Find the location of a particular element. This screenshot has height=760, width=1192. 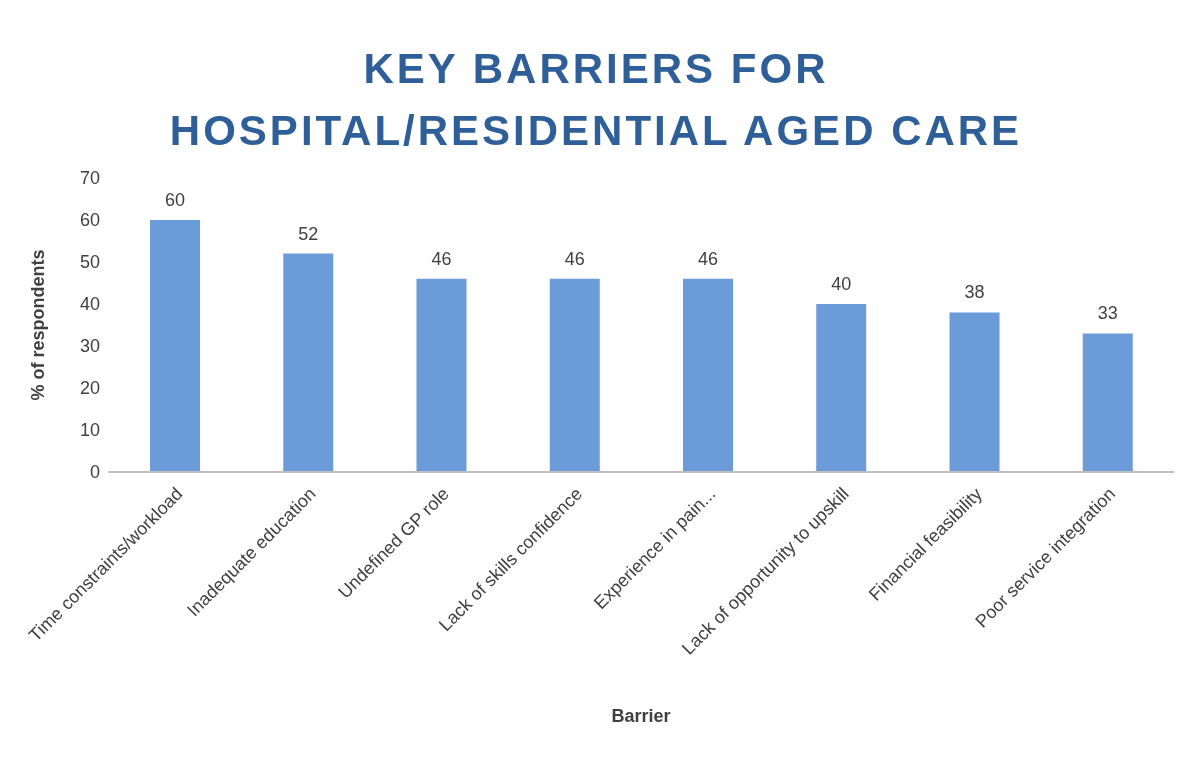

data-label: 40 is located at coordinates (841, 284).